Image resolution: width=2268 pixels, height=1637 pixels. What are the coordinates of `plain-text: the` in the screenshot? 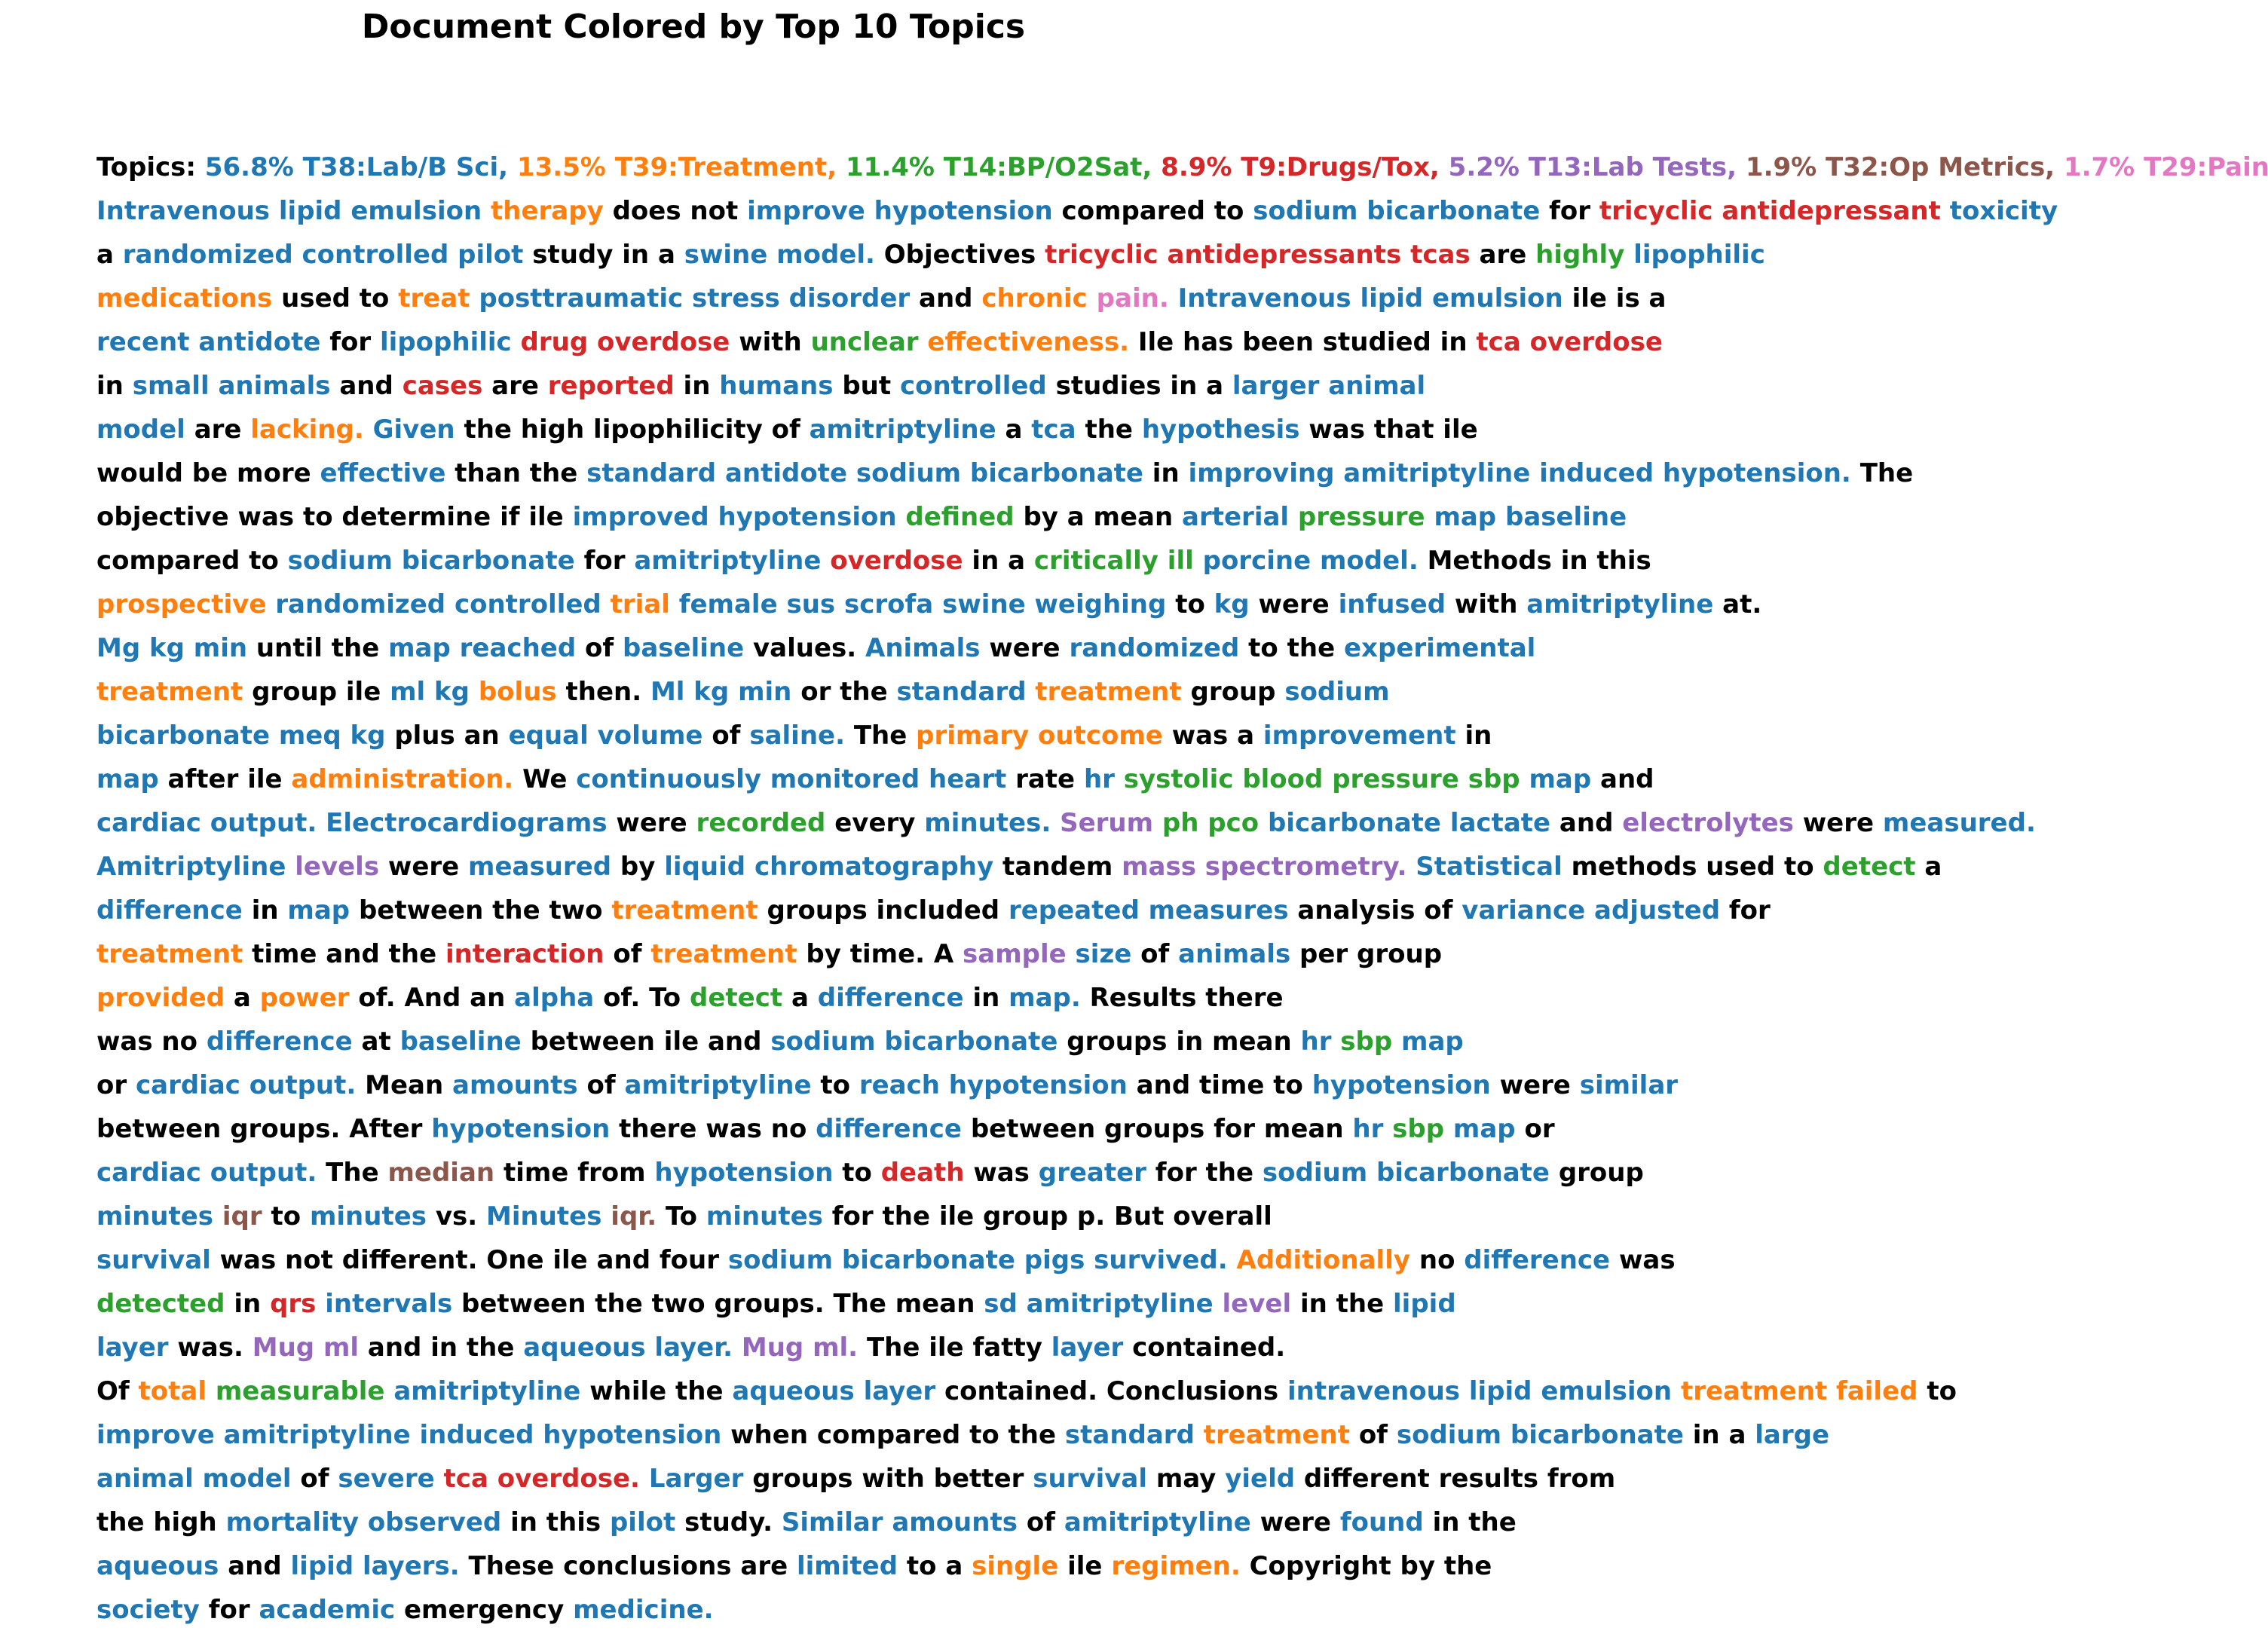 It's located at (1113, 430).